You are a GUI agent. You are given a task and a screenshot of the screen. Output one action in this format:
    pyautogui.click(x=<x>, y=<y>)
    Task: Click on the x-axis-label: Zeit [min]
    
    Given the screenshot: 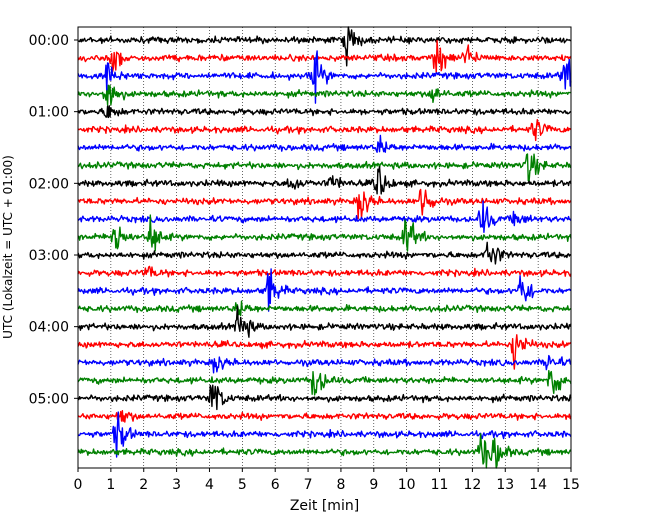 What is the action you would take?
    pyautogui.click(x=324, y=506)
    